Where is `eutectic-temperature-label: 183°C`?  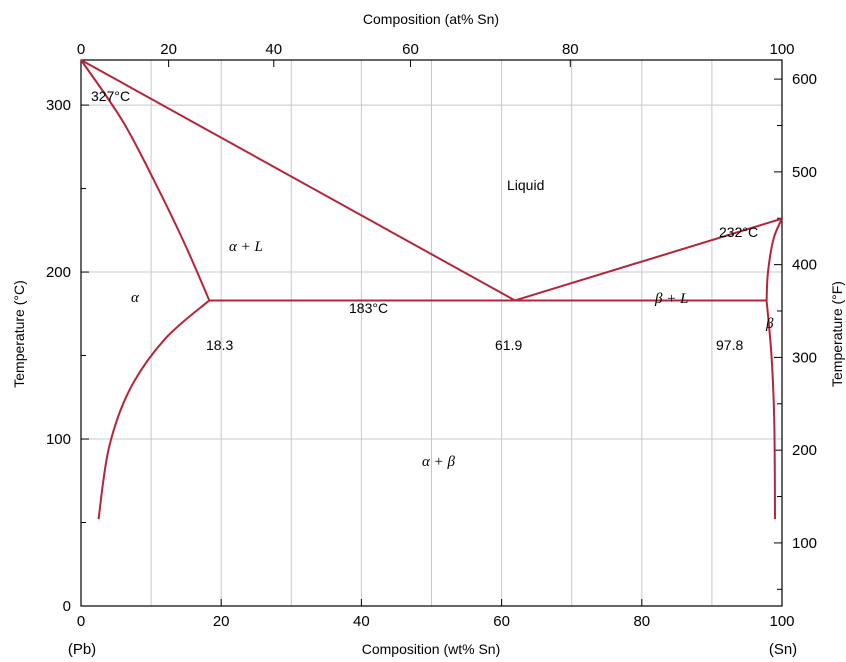 eutectic-temperature-label: 183°C is located at coordinates (368, 308).